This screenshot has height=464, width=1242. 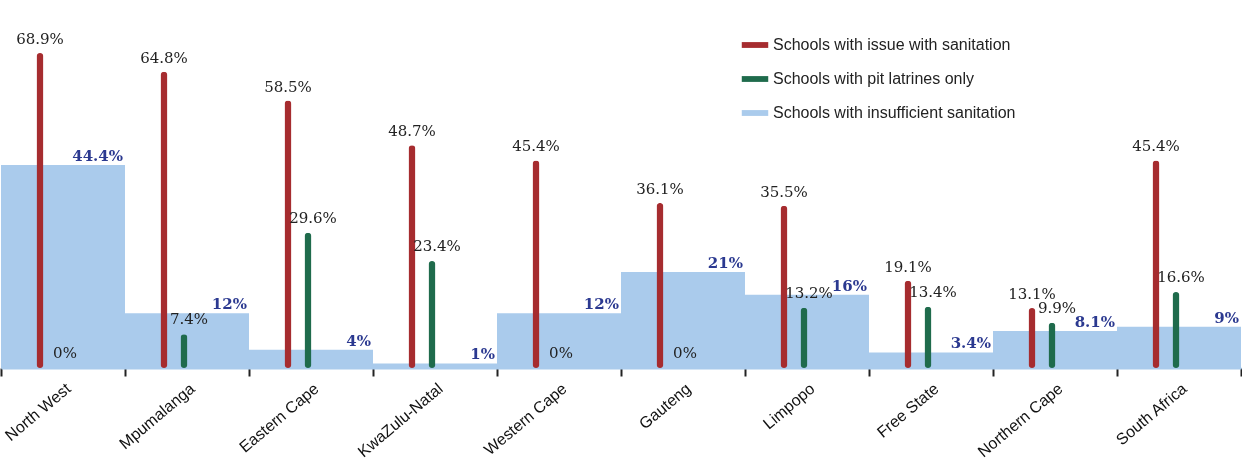 What do you see at coordinates (892, 44) in the screenshot?
I see `legend-label: Schools with issue with sanitation` at bounding box center [892, 44].